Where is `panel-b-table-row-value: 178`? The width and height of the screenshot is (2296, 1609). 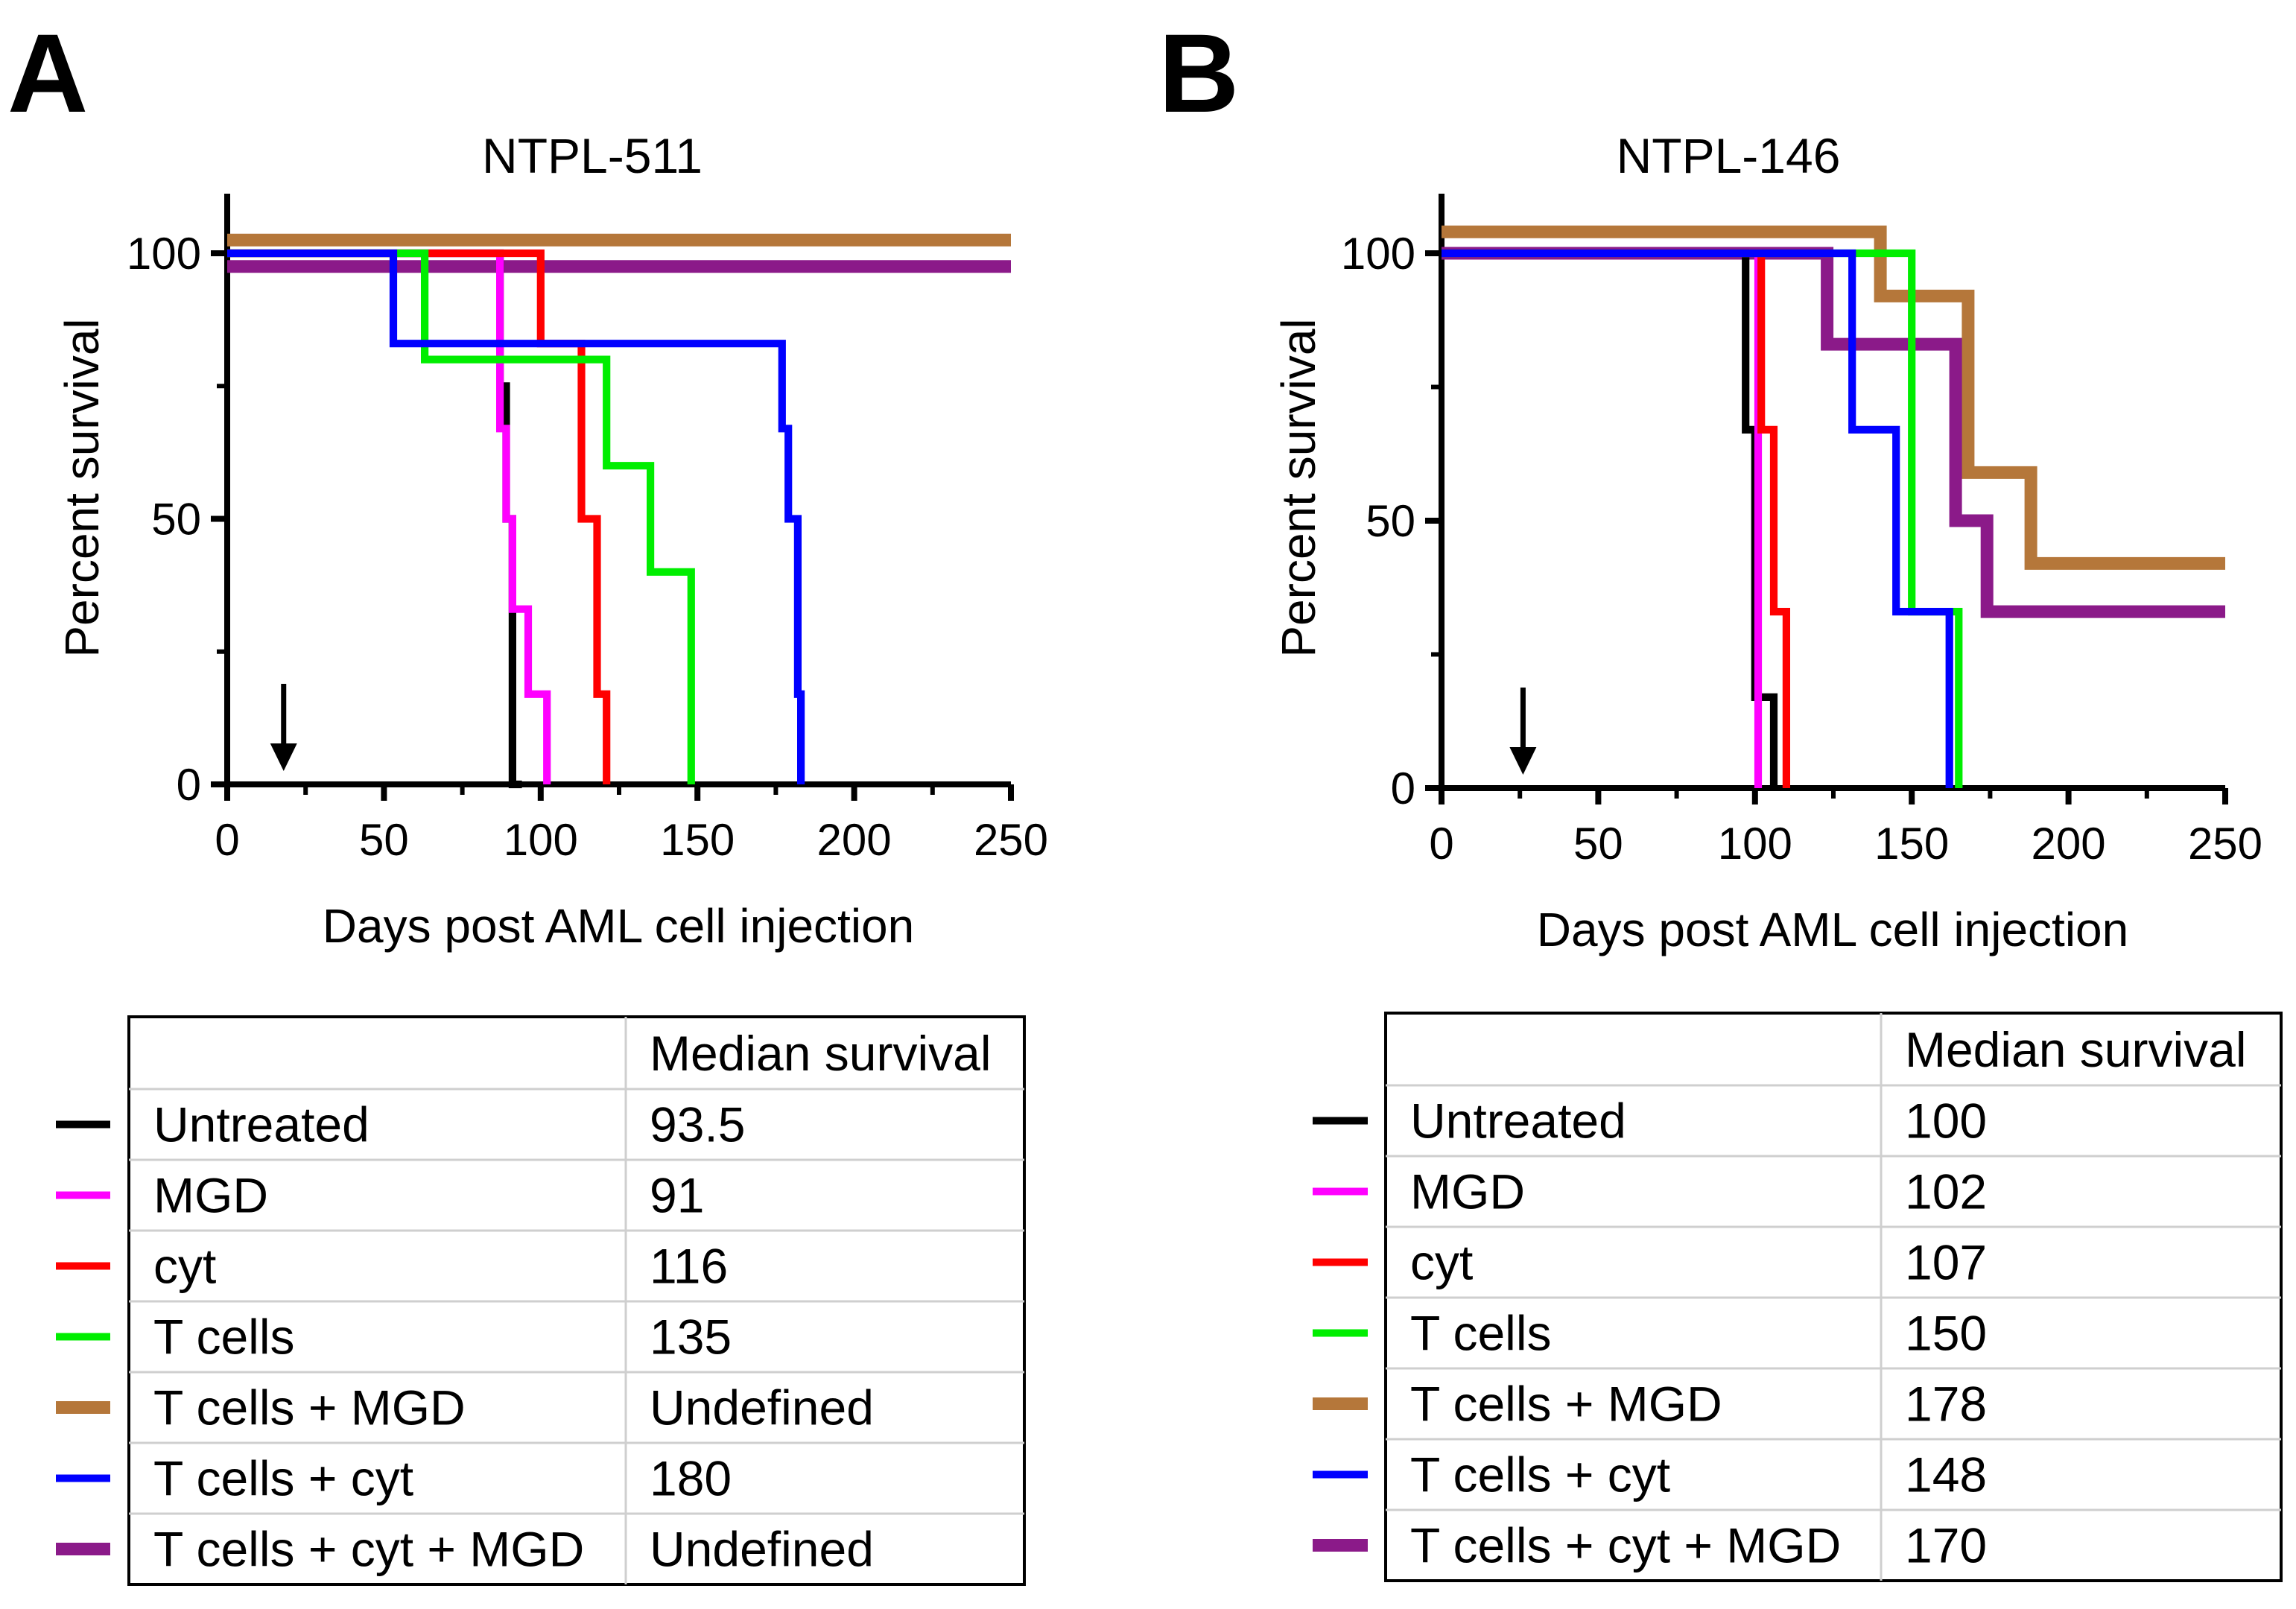
panel-b-table-row-value: 178 is located at coordinates (1946, 1404).